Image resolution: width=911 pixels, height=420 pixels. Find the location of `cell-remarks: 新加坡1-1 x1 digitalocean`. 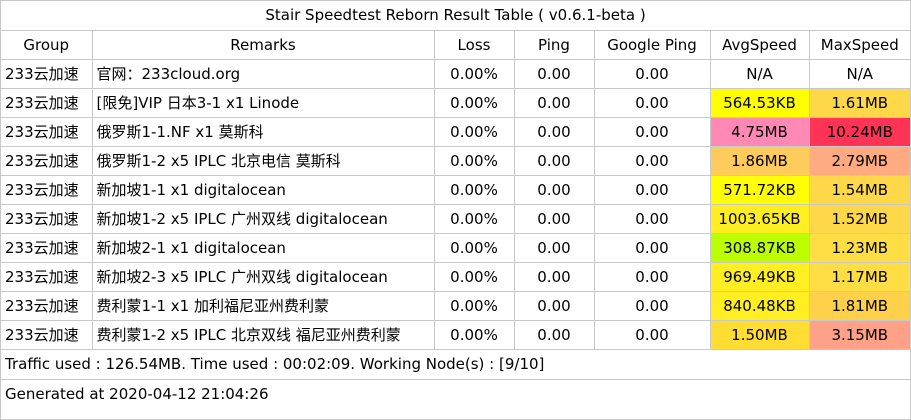

cell-remarks: 新加坡1-1 x1 digitalocean is located at coordinates (263, 189).